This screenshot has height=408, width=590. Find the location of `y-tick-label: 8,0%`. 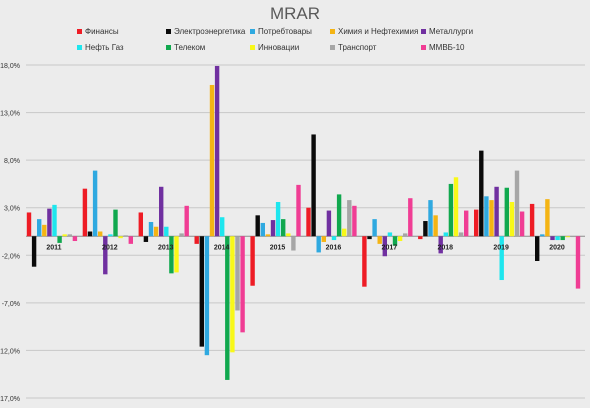

y-tick-label: 8,0% is located at coordinates (12, 161).